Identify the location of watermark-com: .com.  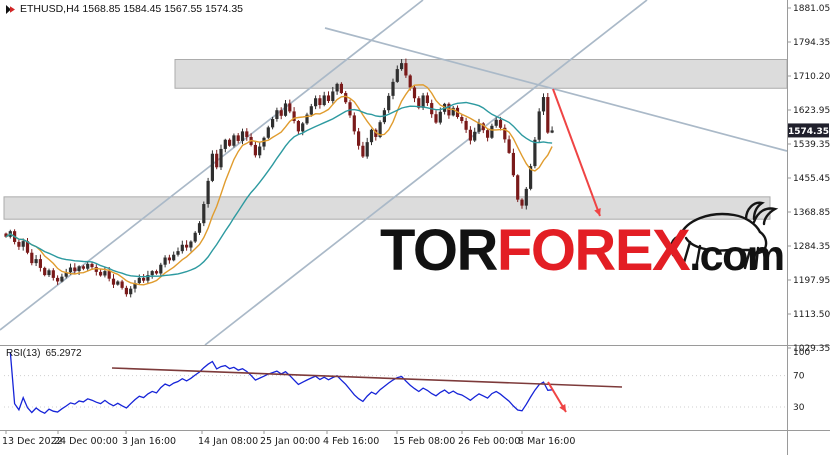
(737, 256).